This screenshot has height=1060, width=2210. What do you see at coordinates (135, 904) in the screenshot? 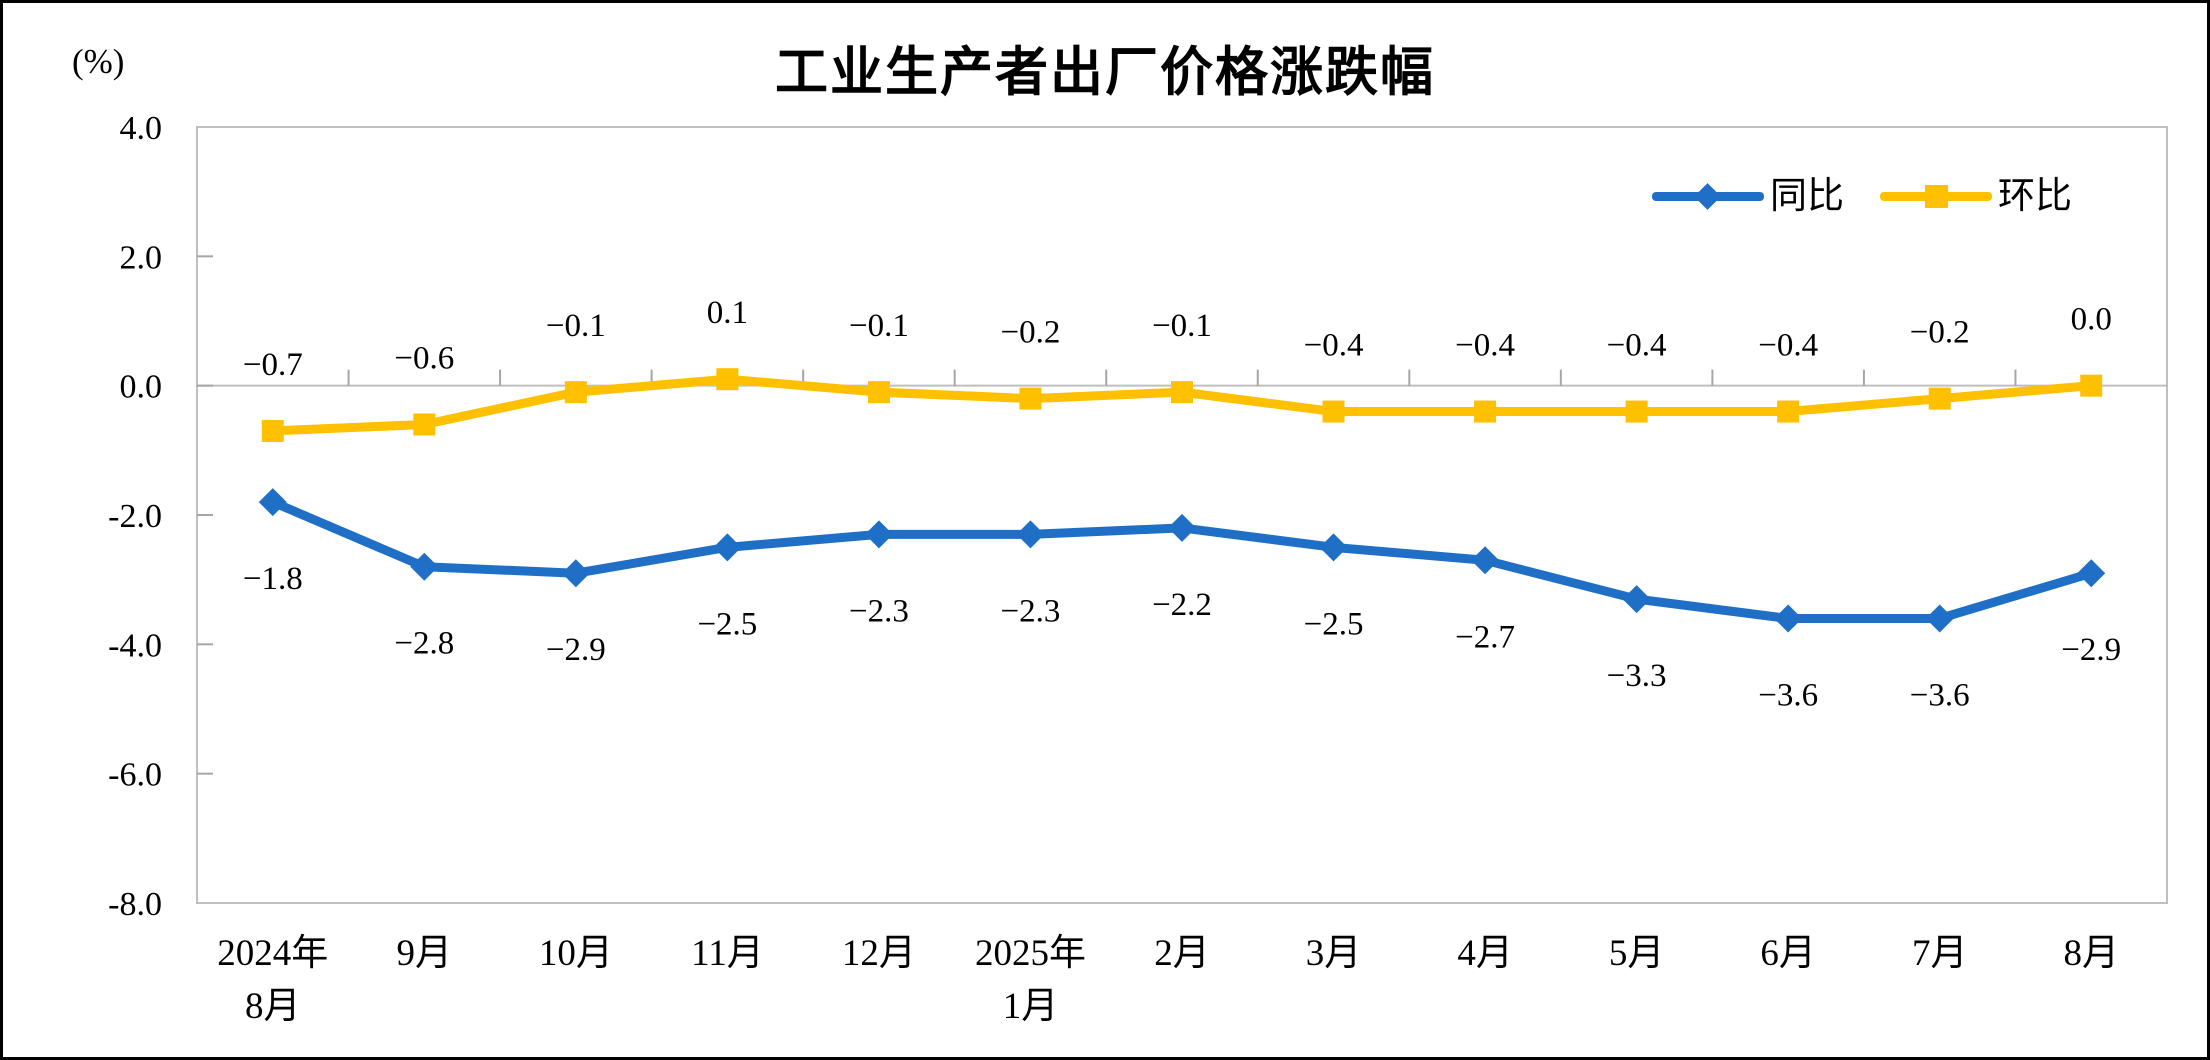
I see `y-tick-label: -8.0` at bounding box center [135, 904].